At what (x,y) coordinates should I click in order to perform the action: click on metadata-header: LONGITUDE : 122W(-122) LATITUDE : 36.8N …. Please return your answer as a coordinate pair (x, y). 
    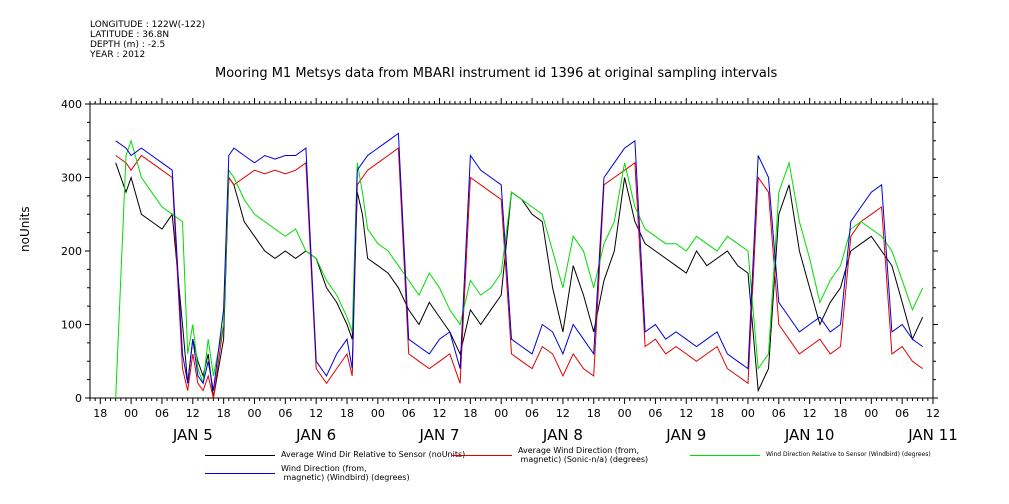
    Looking at the image, I should click on (147, 40).